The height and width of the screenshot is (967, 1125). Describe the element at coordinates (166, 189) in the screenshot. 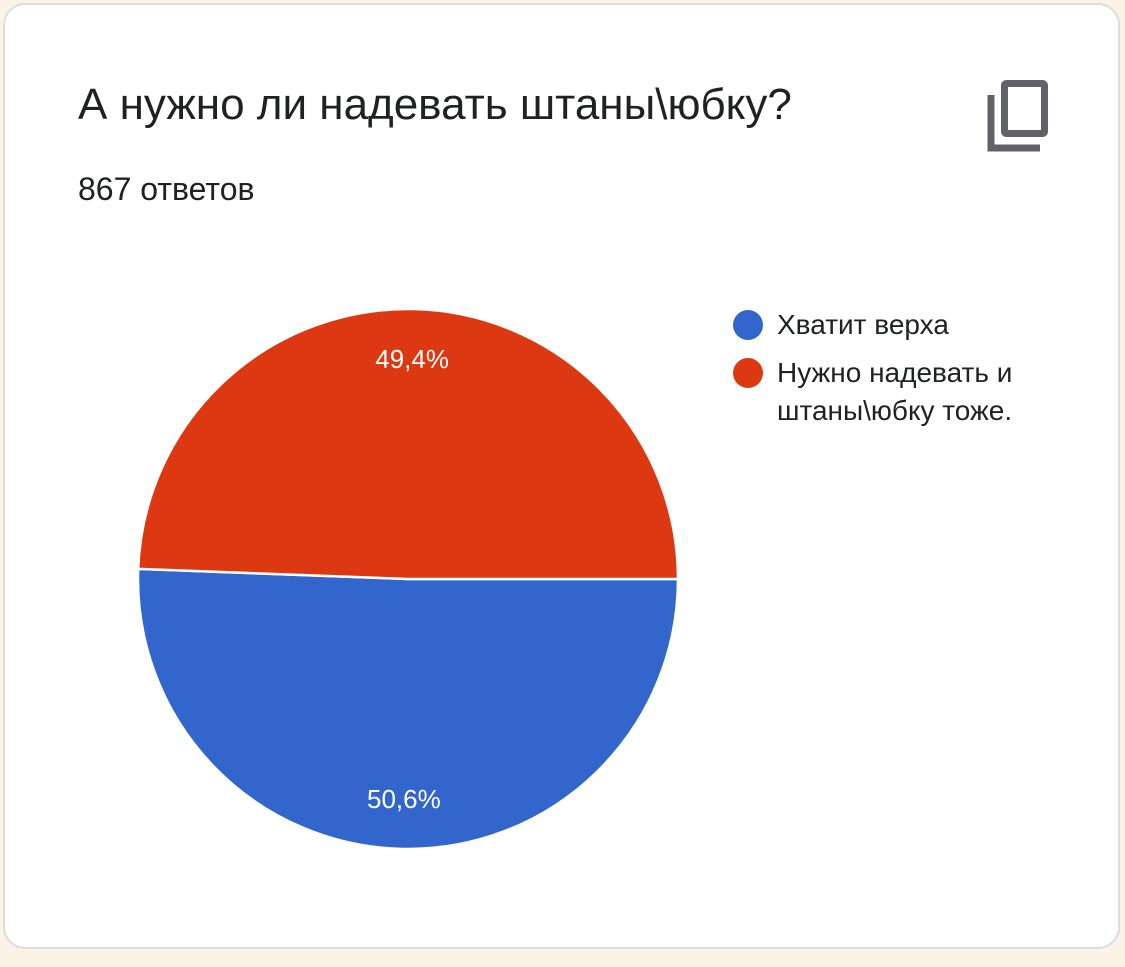

I see `response-count: 867 ответов` at that location.